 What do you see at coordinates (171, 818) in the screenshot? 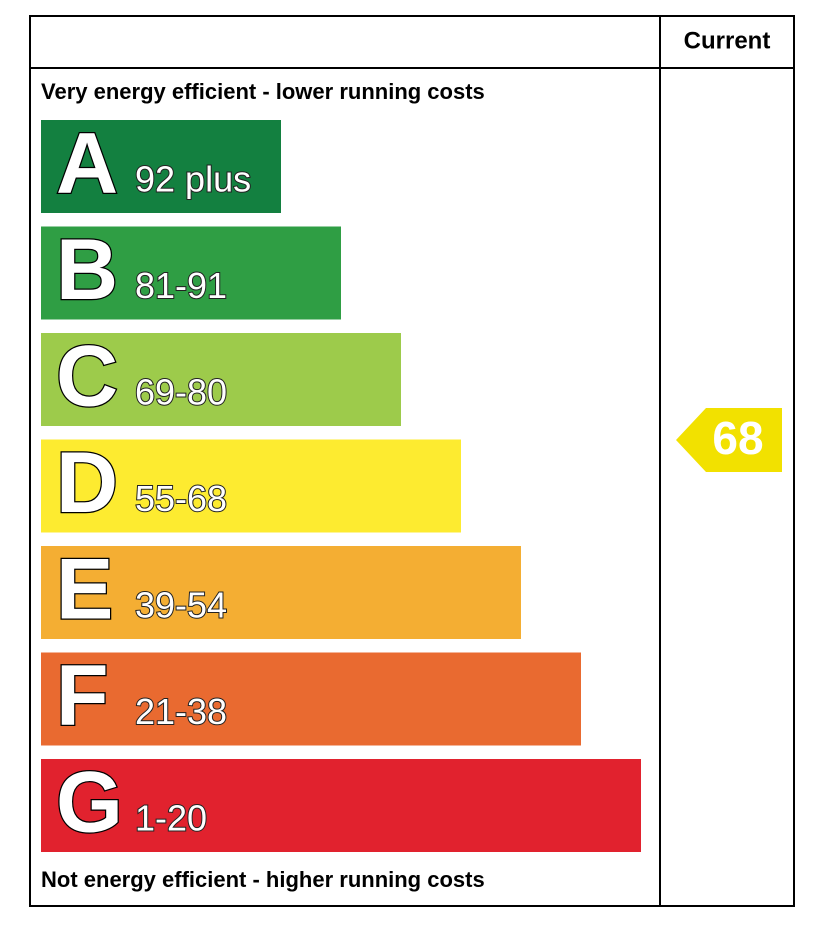
I see `band-range: 1-20` at bounding box center [171, 818].